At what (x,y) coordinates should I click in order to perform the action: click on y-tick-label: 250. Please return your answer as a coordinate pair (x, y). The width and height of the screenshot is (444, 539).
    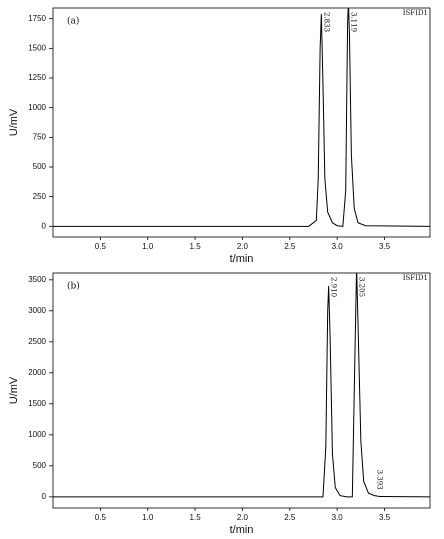
    Looking at the image, I should click on (40, 196).